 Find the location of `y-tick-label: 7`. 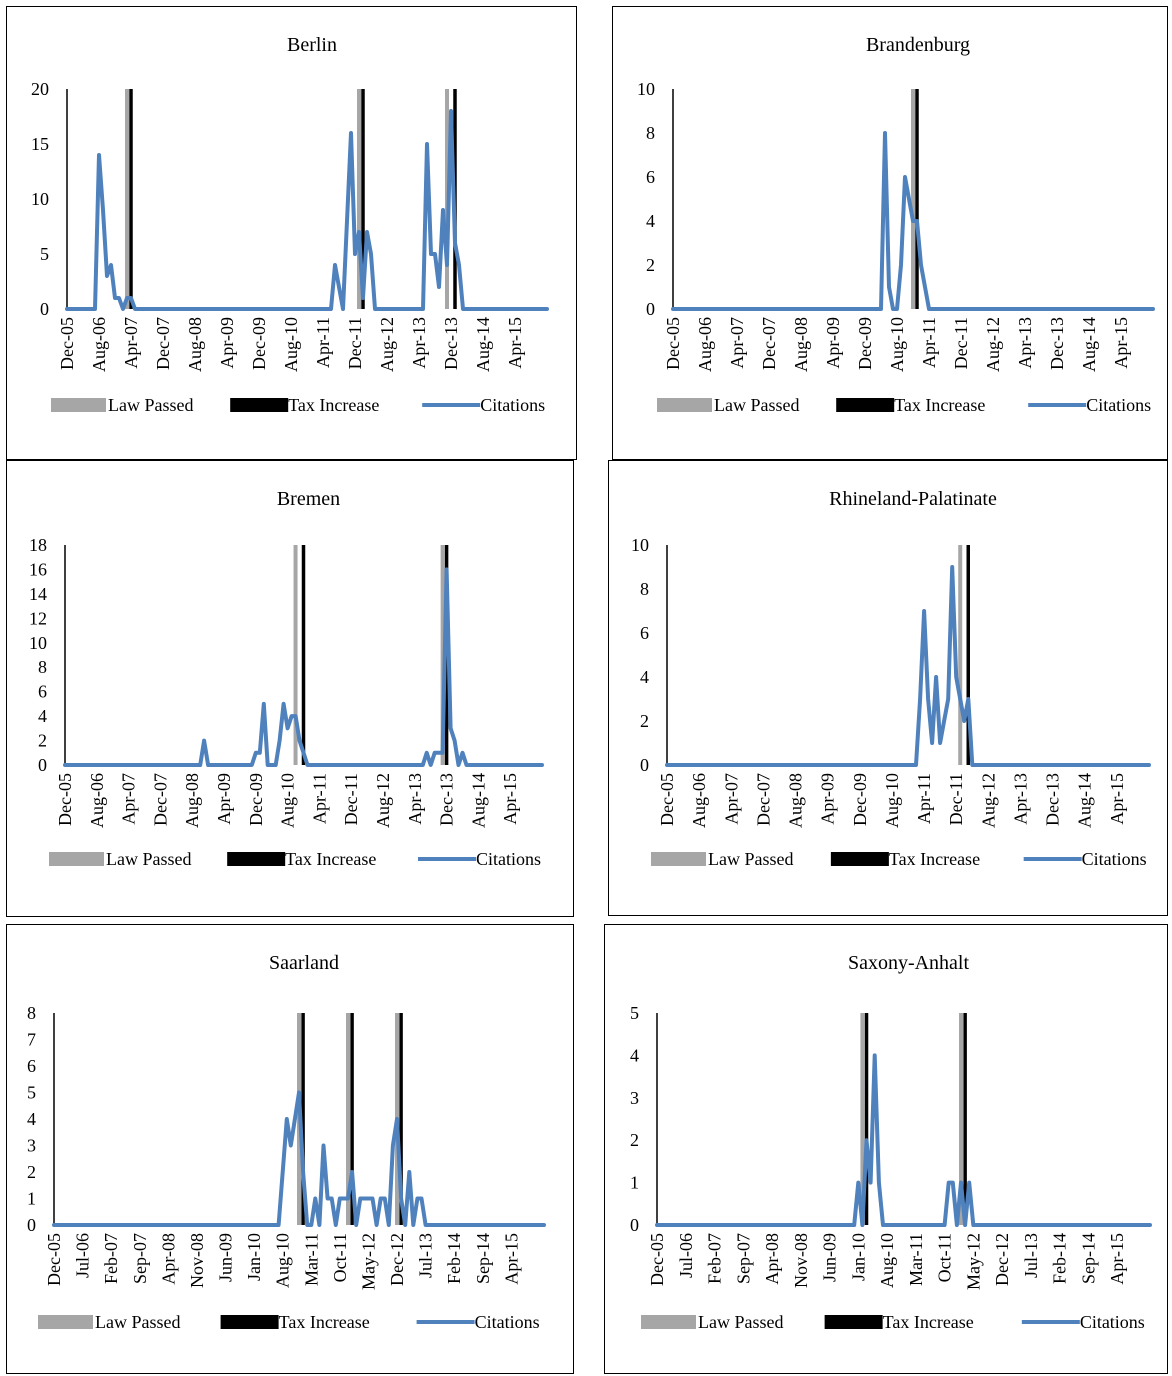

y-tick-label: 7 is located at coordinates (31, 1040).